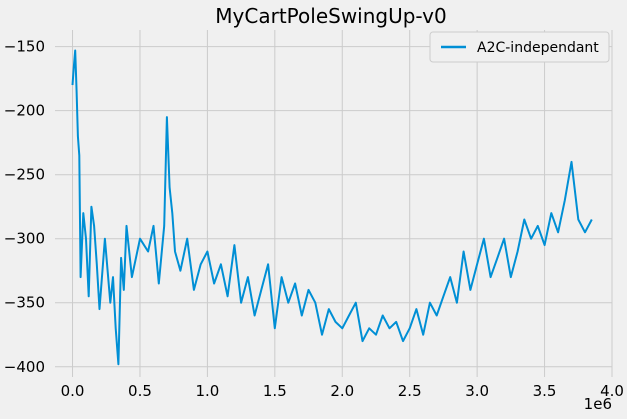 This screenshot has width=627, height=419. What do you see at coordinates (24, 111) in the screenshot?
I see `y-tick-label: −200` at bounding box center [24, 111].